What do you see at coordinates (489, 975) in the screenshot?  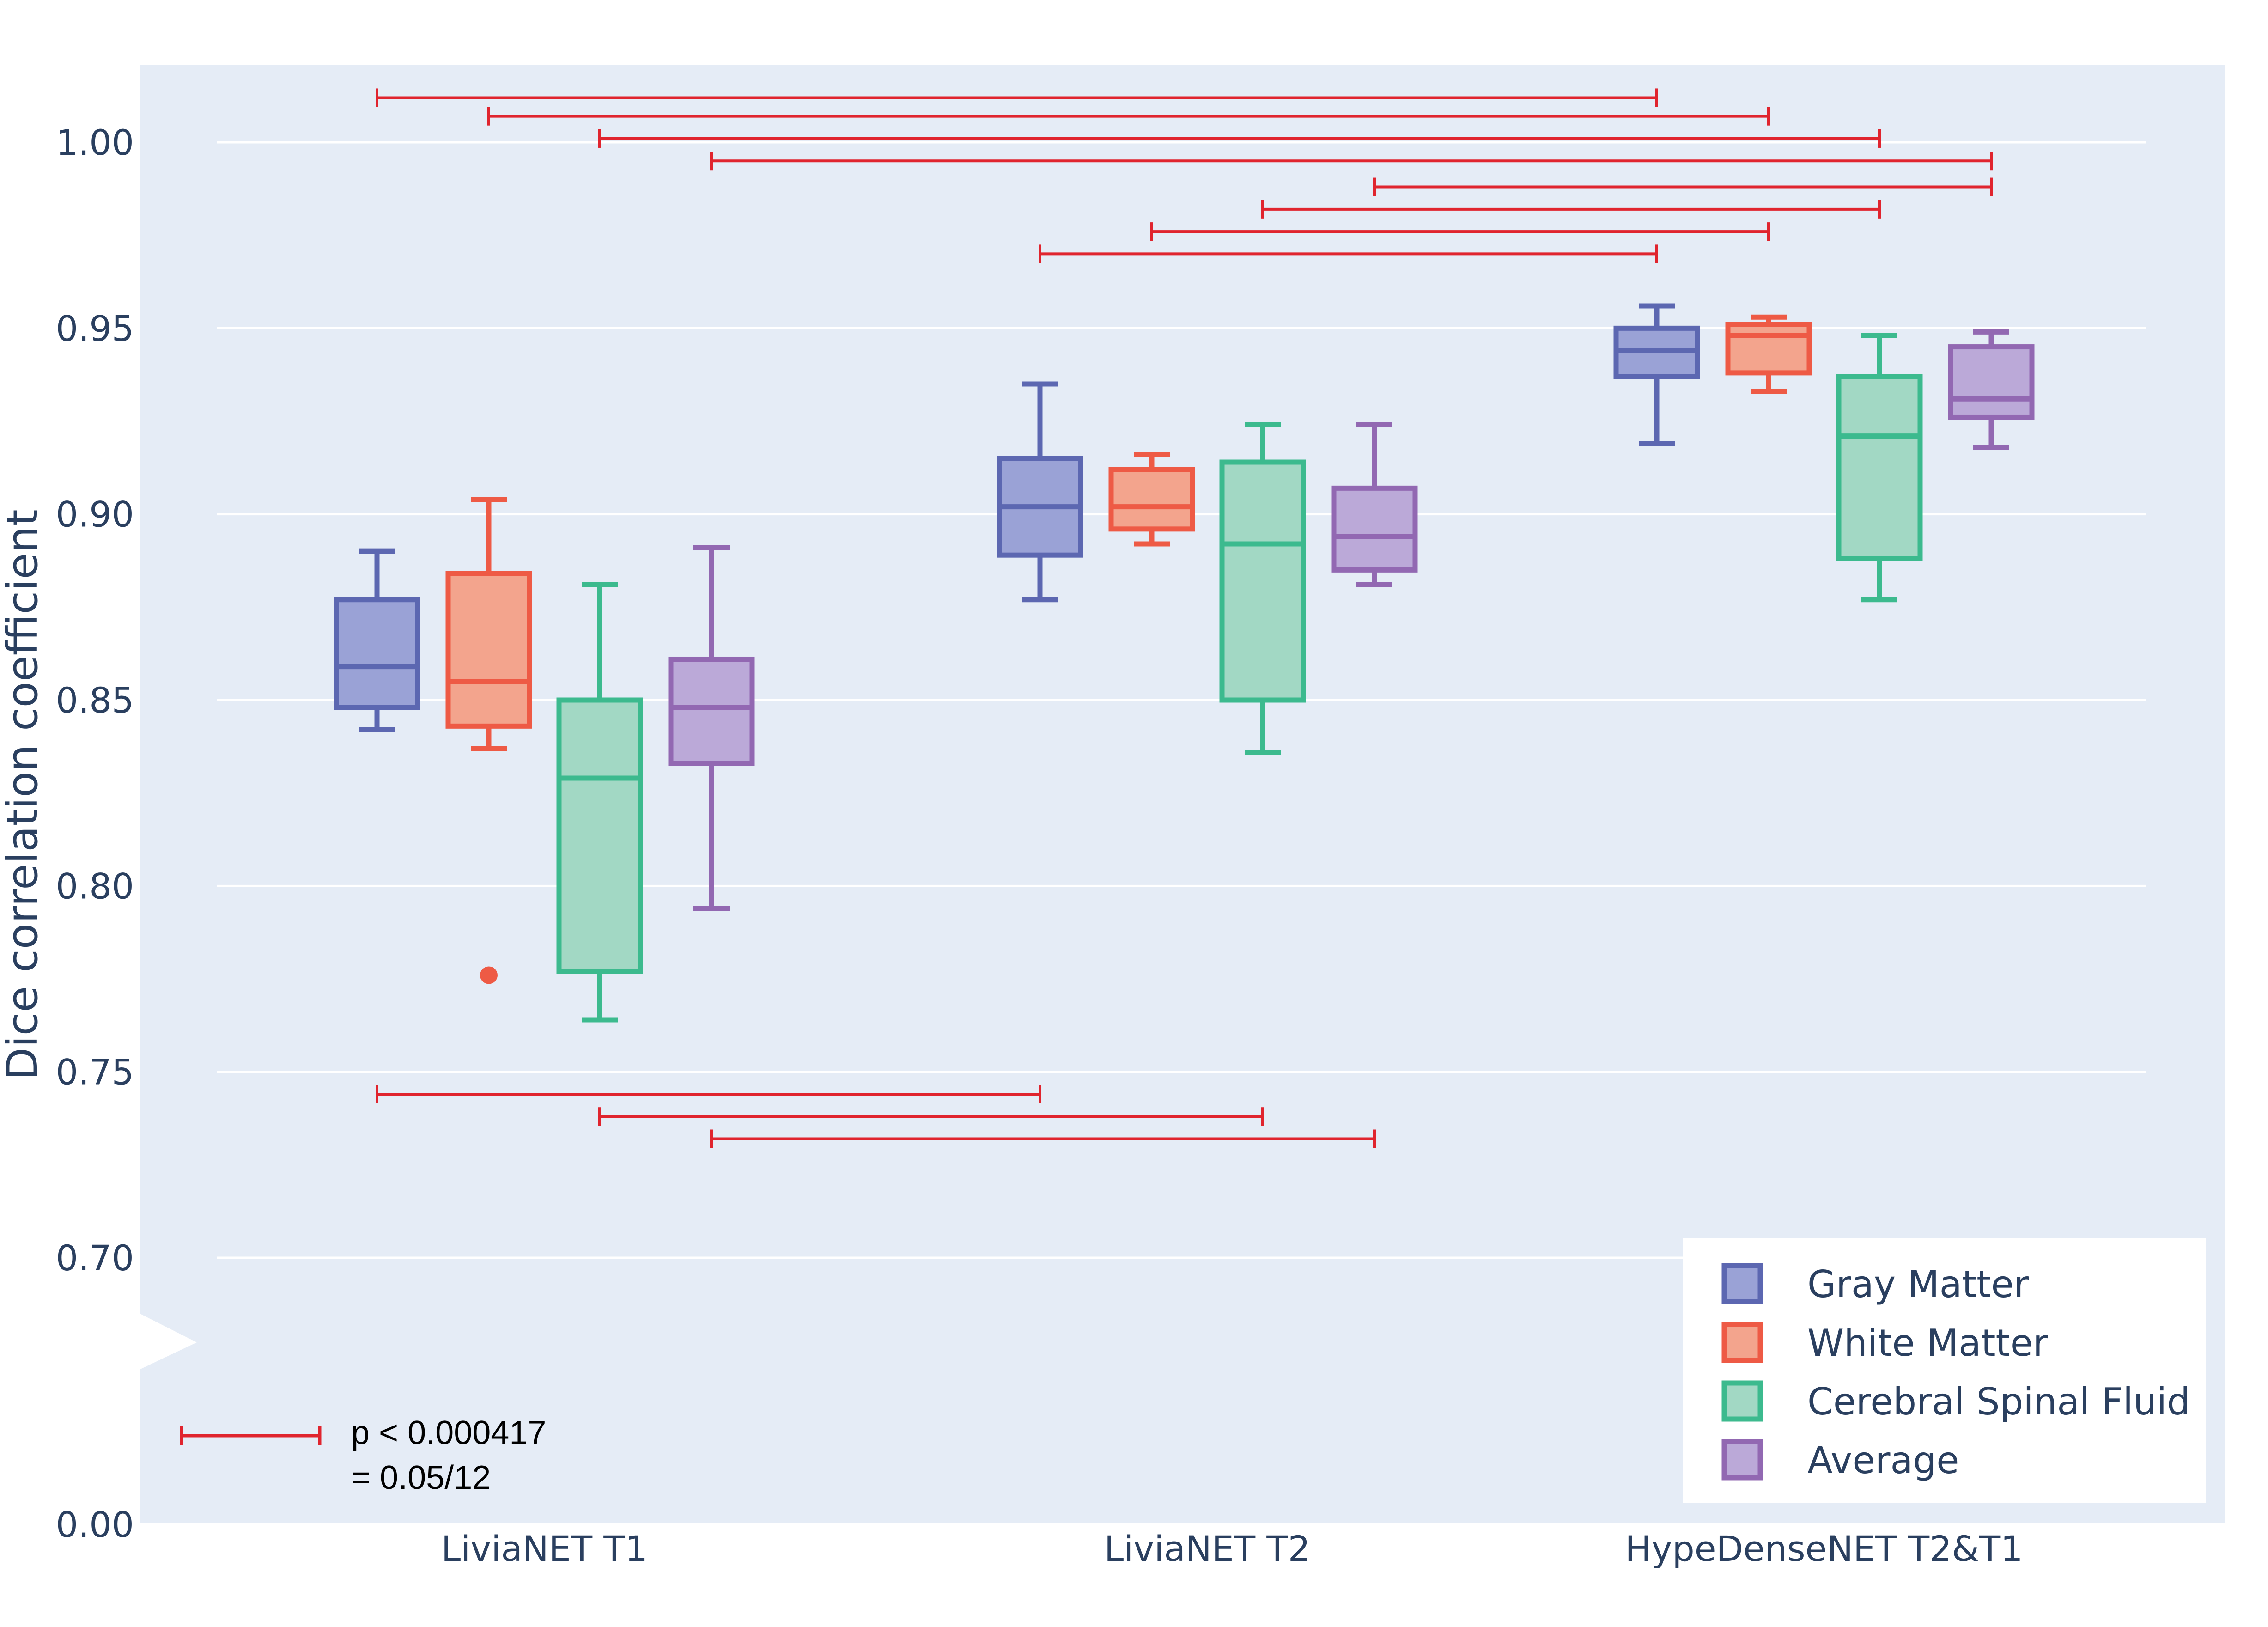 I see `outlier-point` at bounding box center [489, 975].